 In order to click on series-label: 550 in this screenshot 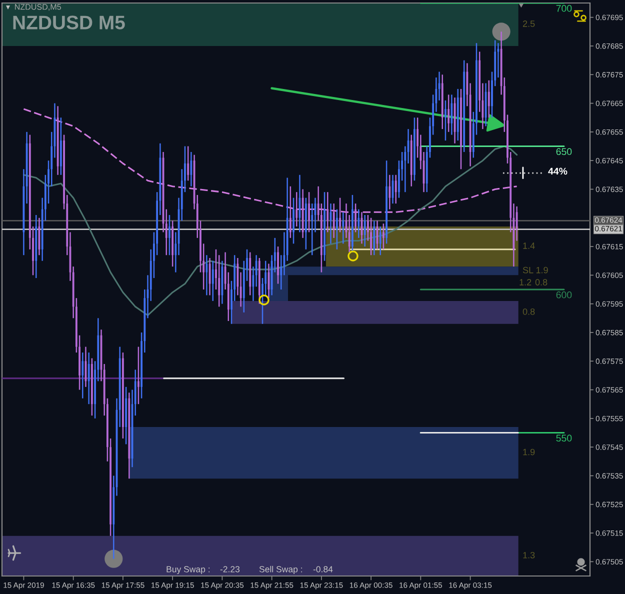, I will do `click(564, 438)`.